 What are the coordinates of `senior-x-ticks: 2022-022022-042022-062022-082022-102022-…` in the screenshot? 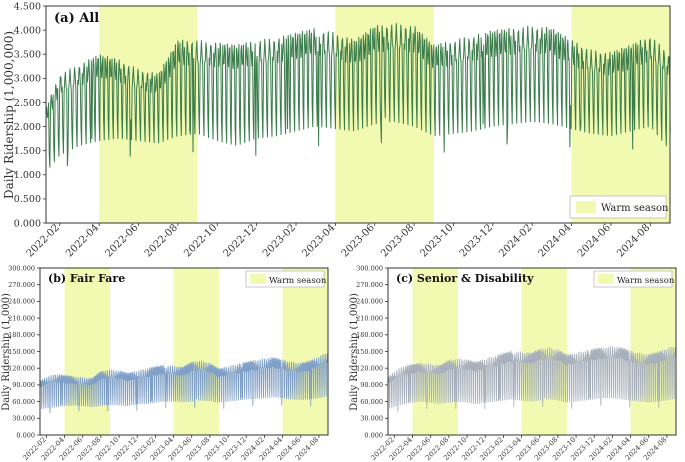 It's located at (519, 448).